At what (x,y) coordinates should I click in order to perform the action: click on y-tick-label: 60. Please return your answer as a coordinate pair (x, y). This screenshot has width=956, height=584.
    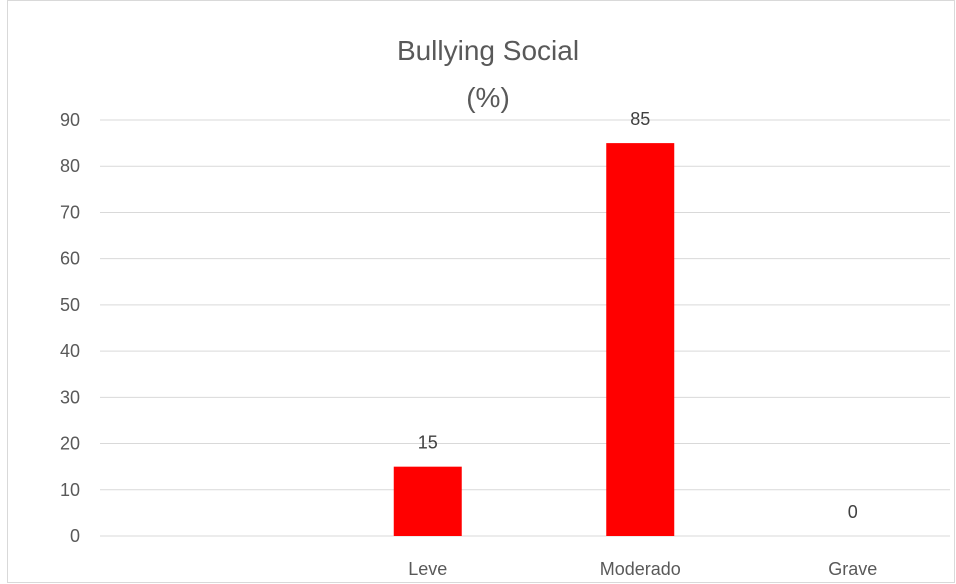
    Looking at the image, I should click on (70, 259).